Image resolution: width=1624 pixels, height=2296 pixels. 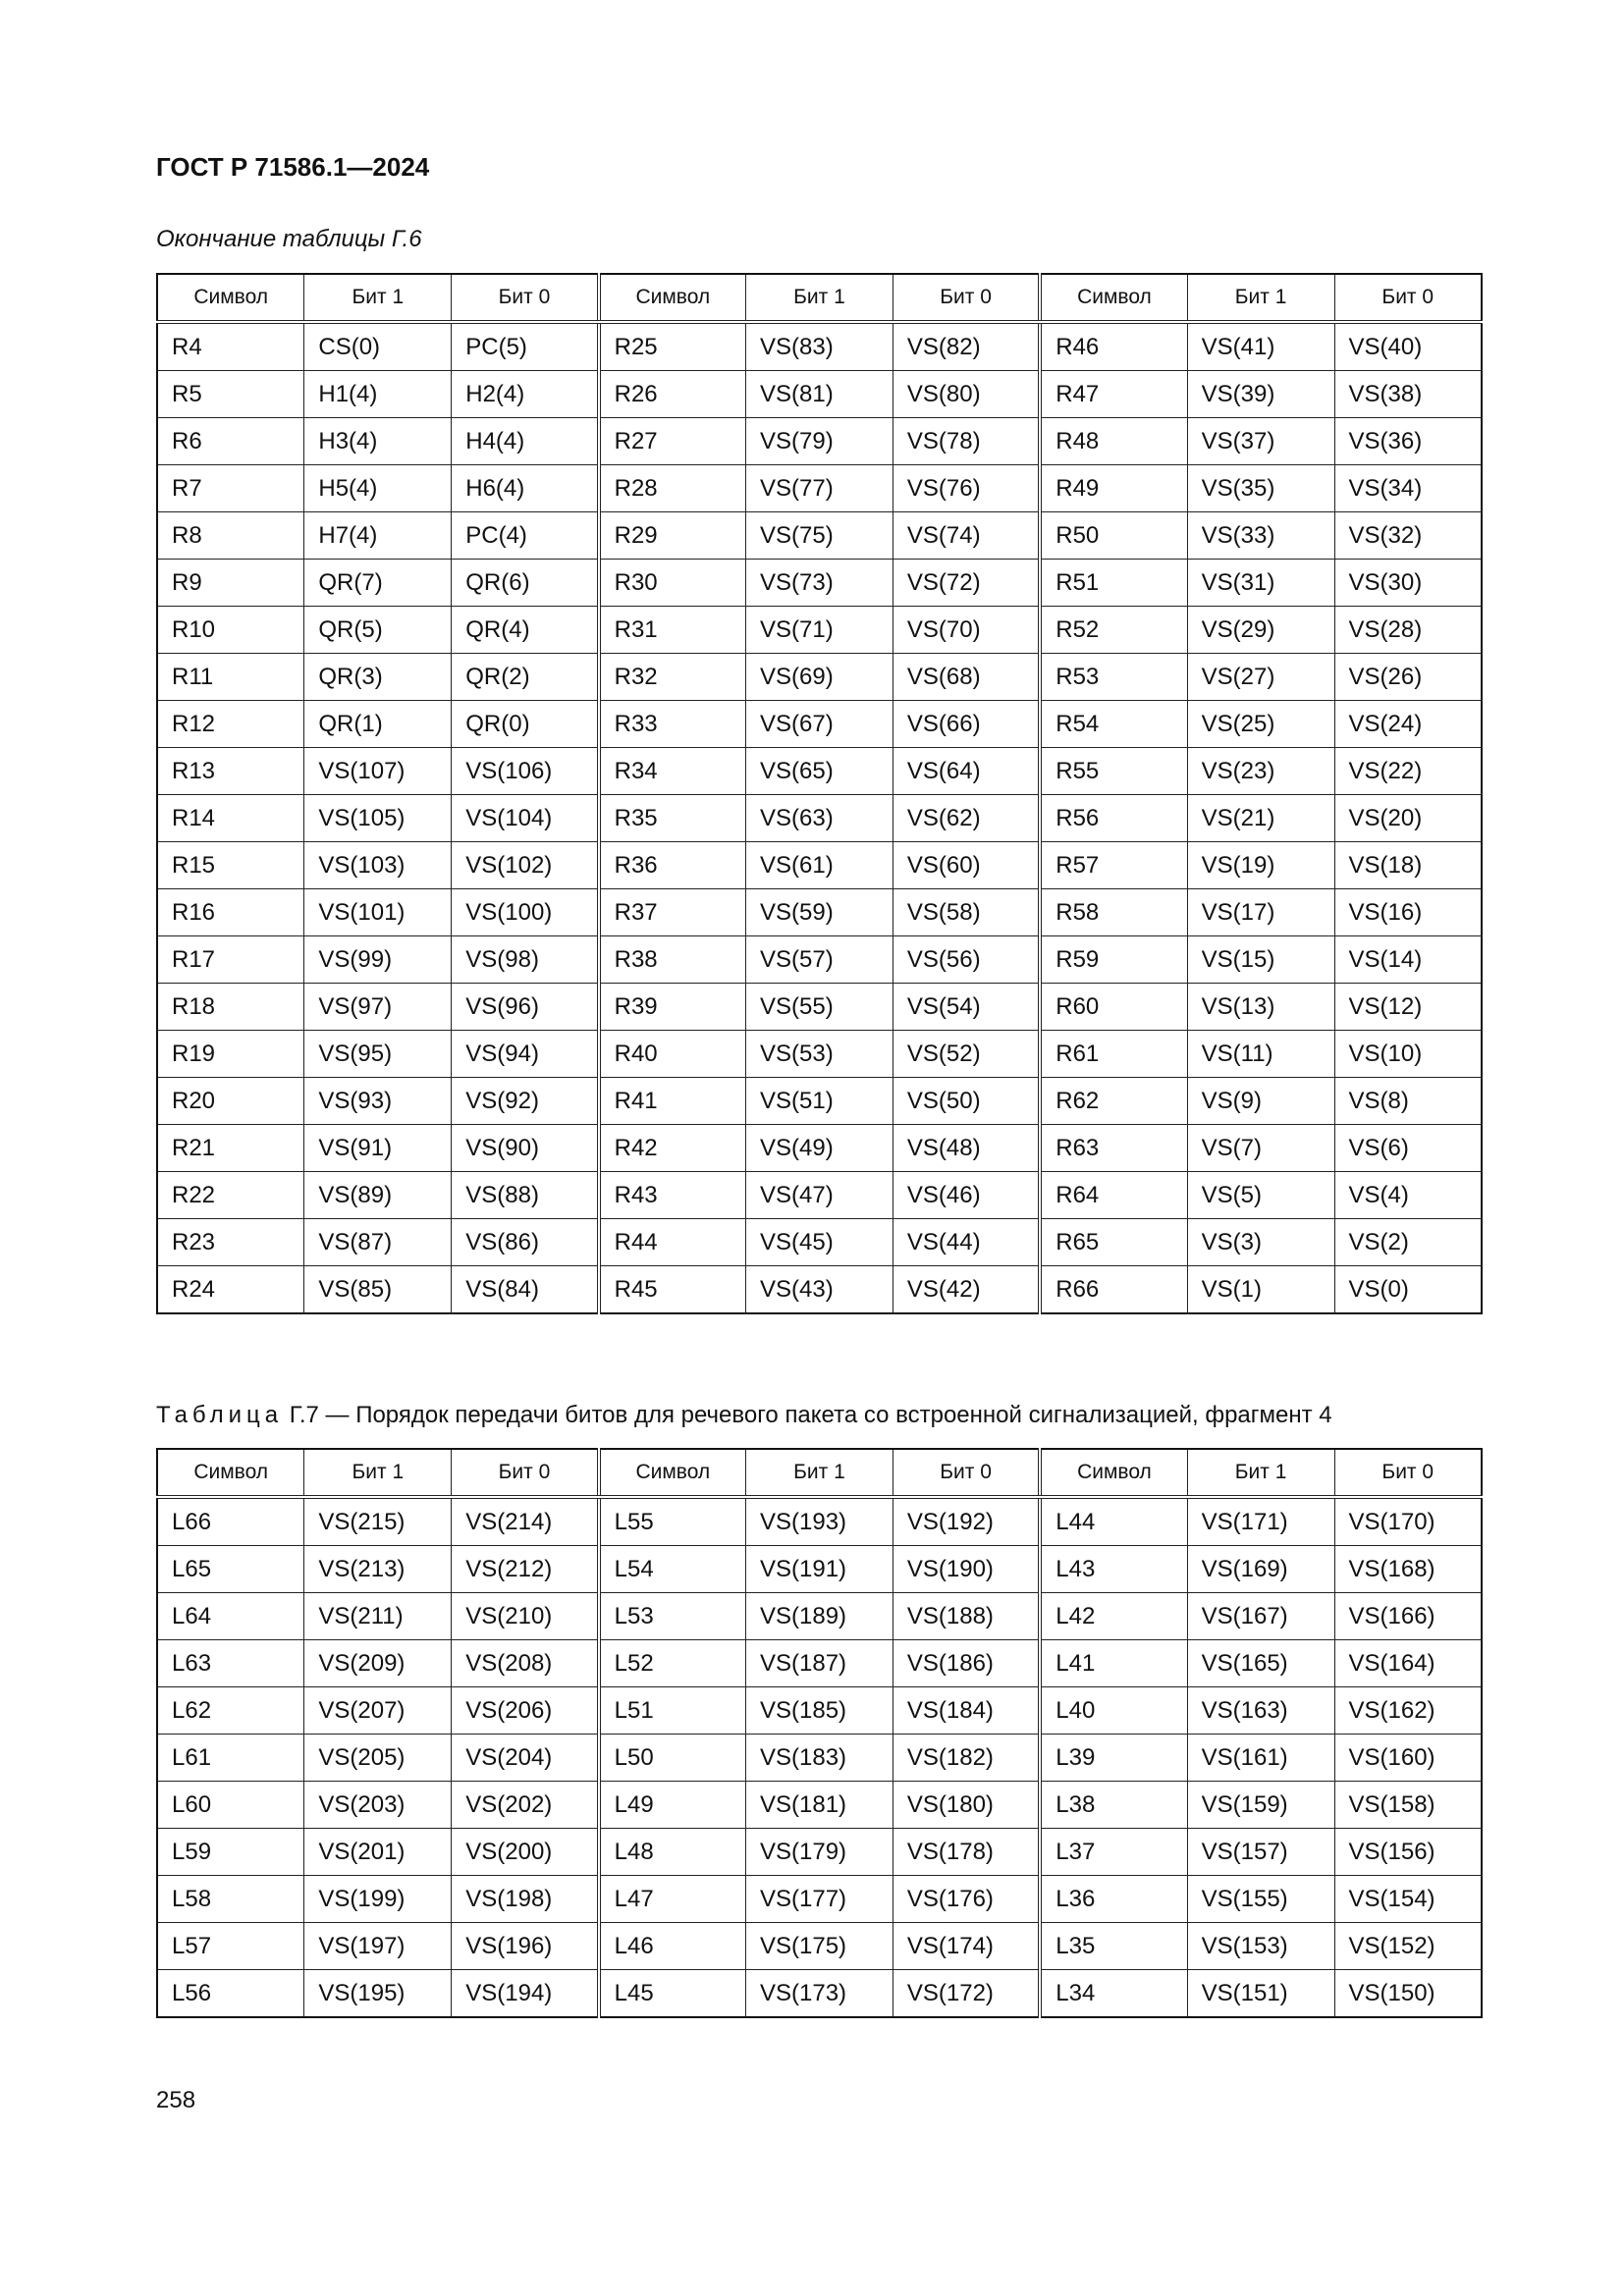 What do you see at coordinates (1408, 677) in the screenshot?
I see `bit0-cell: VS(26)` at bounding box center [1408, 677].